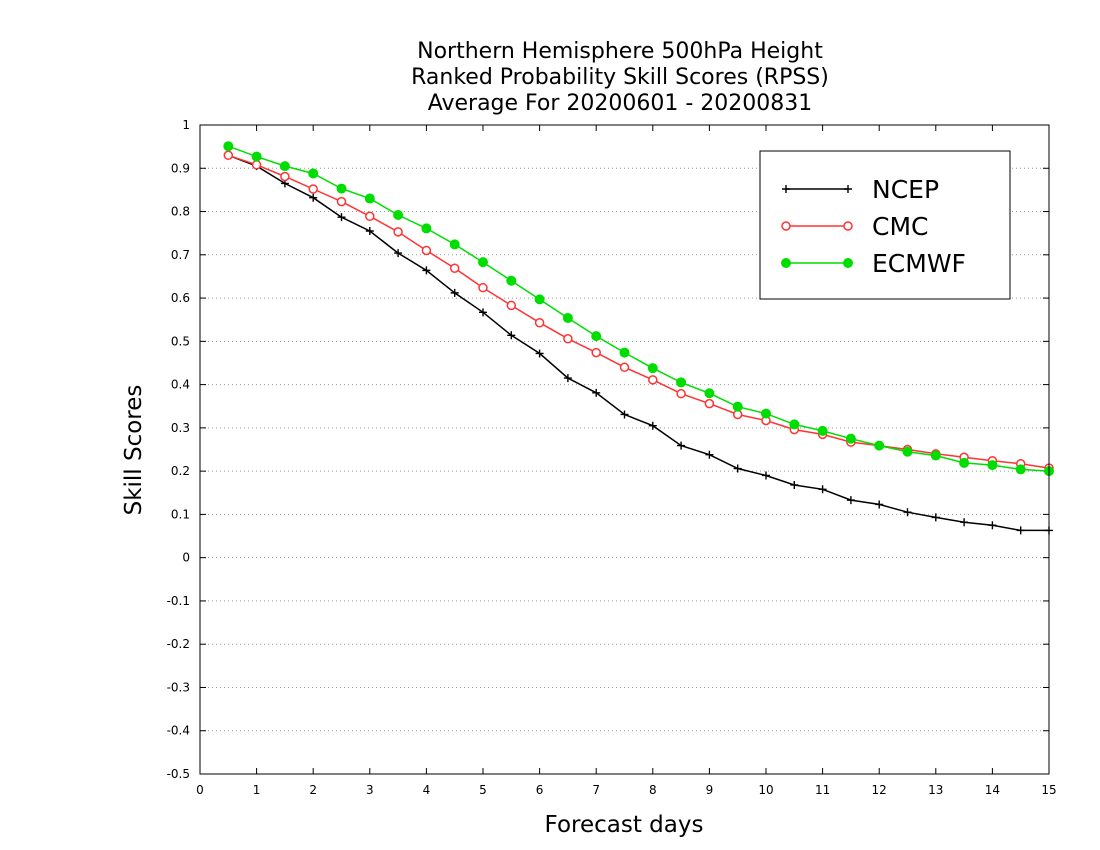  Describe the element at coordinates (427, 790) in the screenshot. I see `x-tick-label: 4` at that location.